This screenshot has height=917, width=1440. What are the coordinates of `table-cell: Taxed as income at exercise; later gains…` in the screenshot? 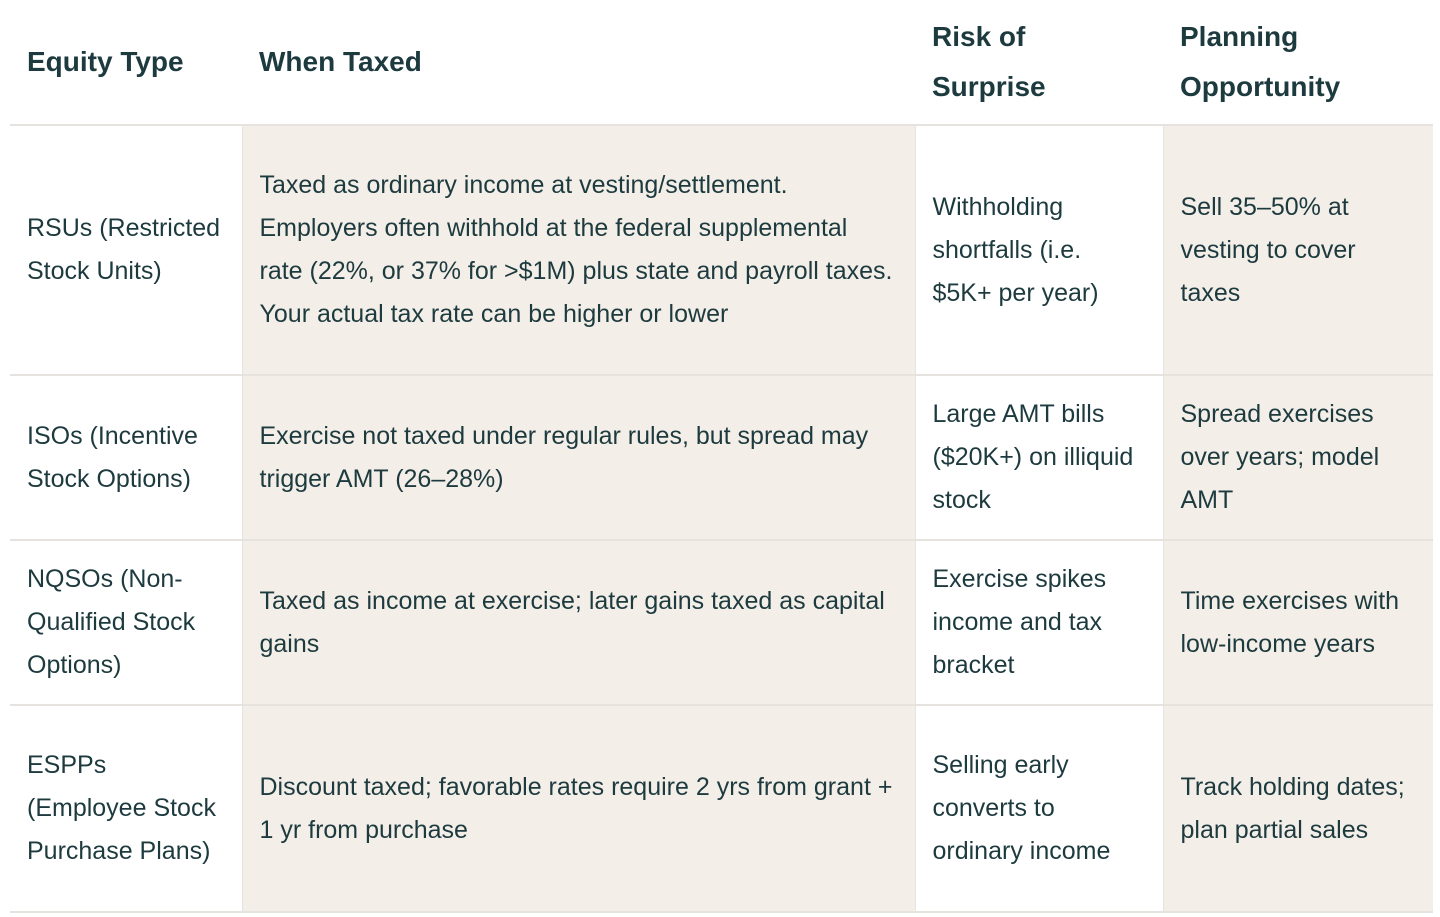 It's located at (578, 622).